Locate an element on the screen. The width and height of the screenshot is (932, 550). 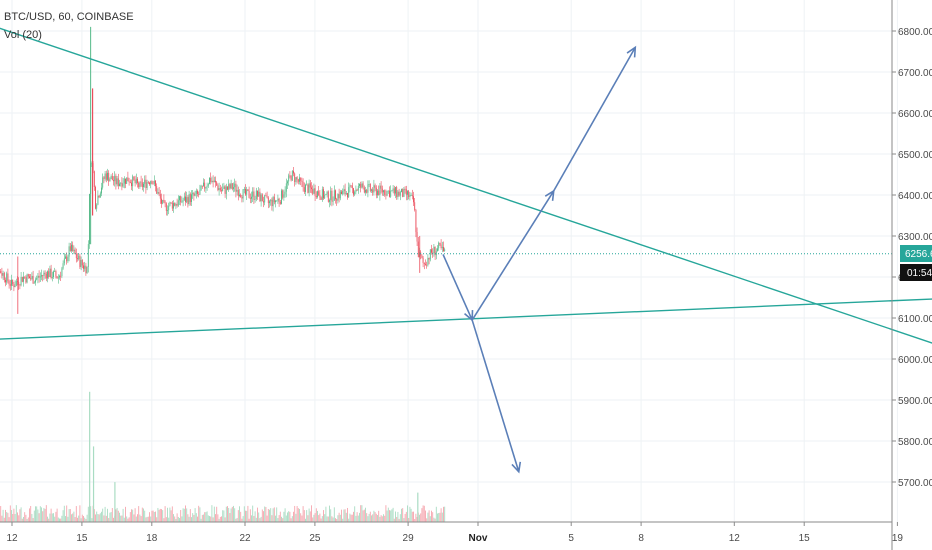
time-axis: 12 15 18 22 25 29 Nov 5 8 12 15 19 is located at coordinates (451, 532).